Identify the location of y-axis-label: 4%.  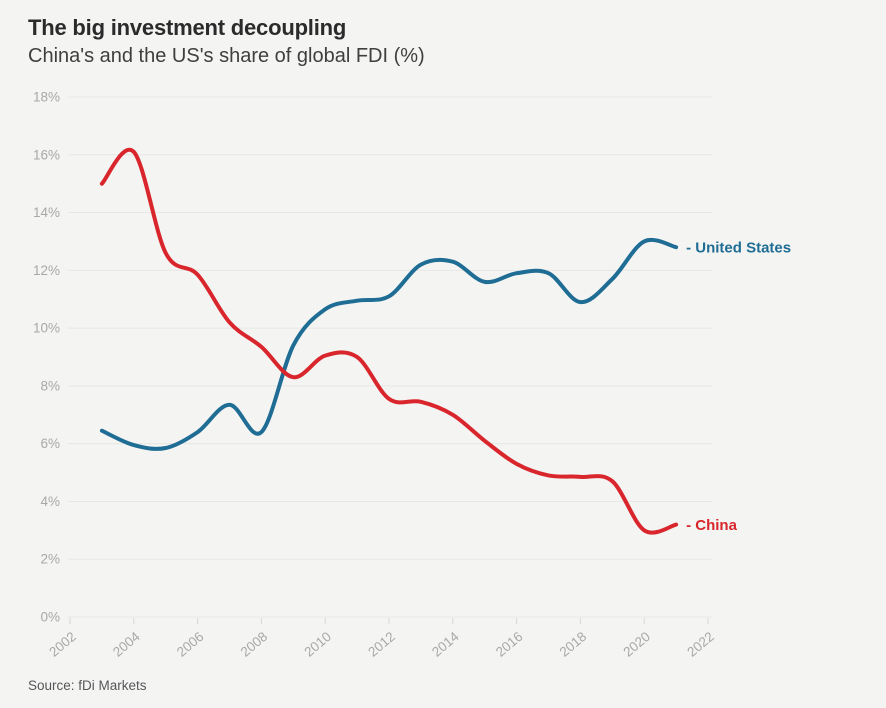
(50, 501).